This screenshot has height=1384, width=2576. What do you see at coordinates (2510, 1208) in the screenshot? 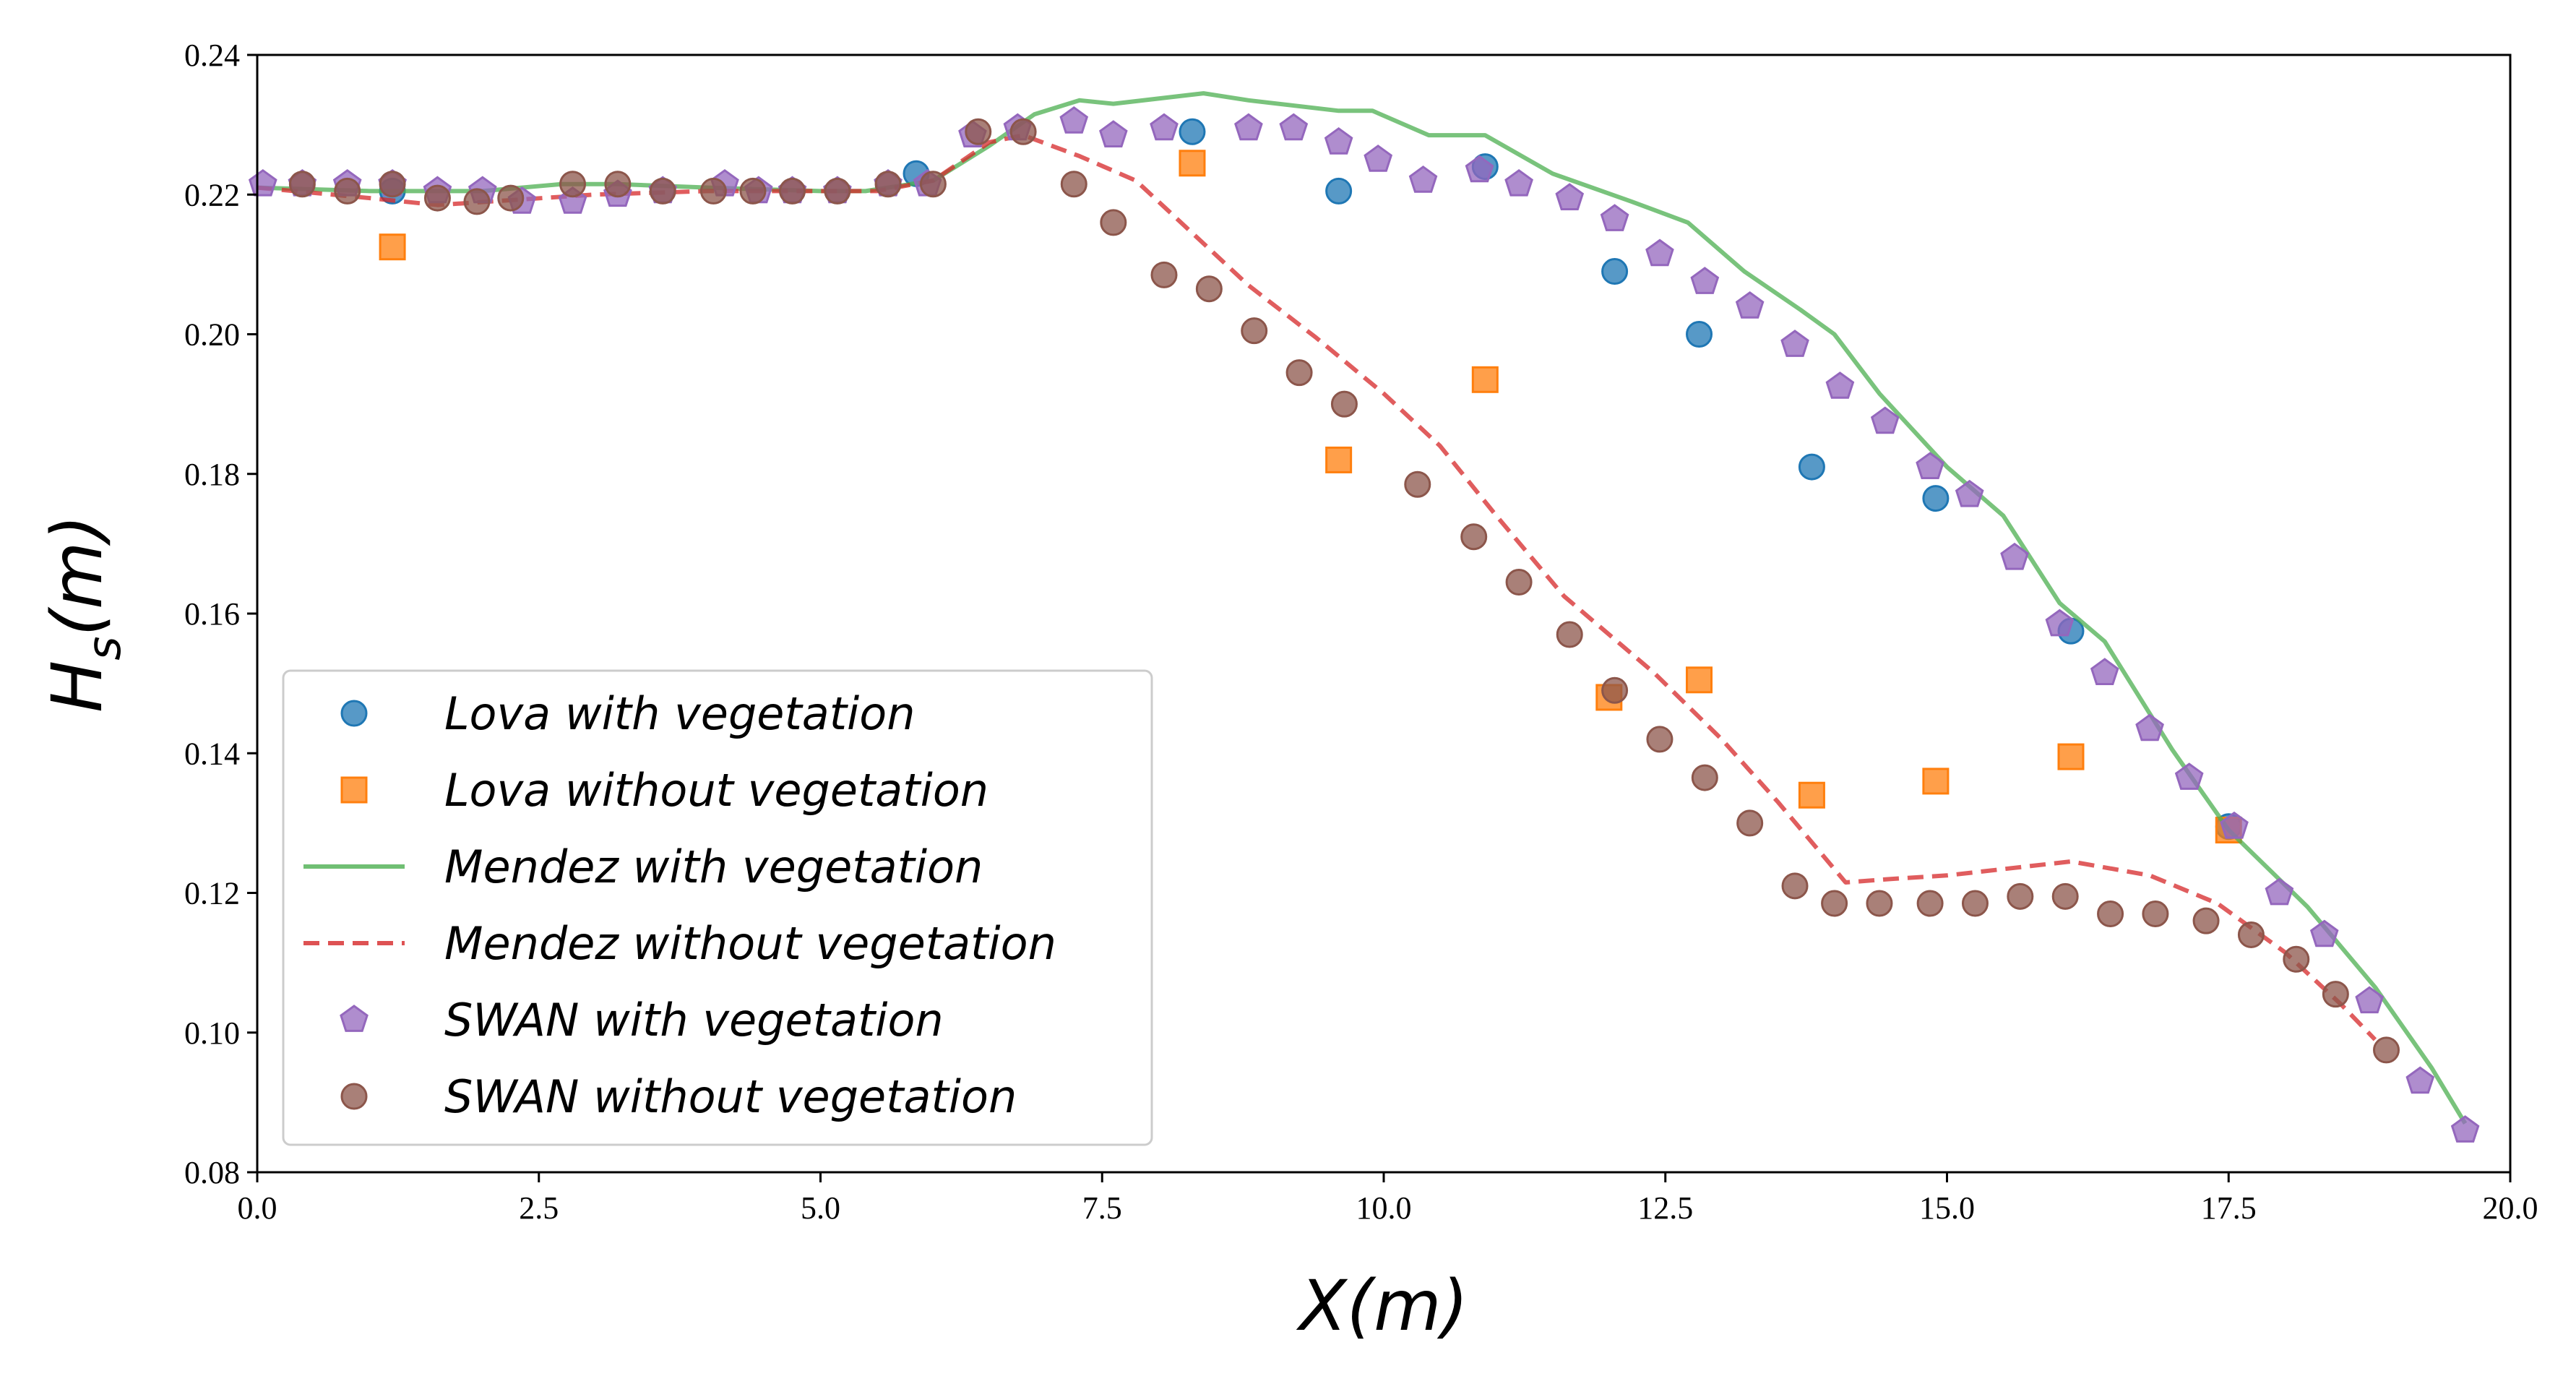
I see `x-tick-label: 20.0` at bounding box center [2510, 1208].